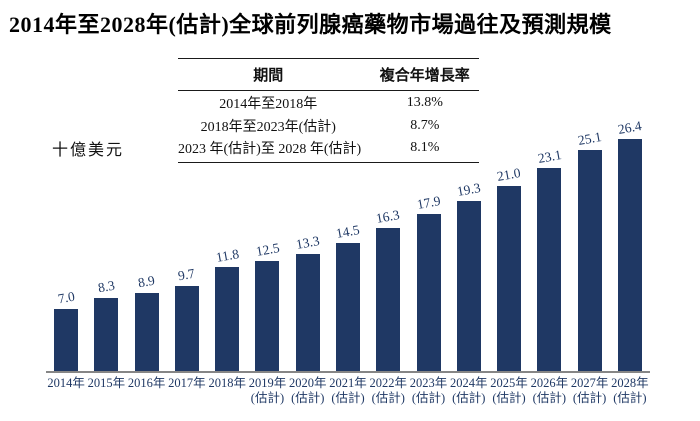  Describe the element at coordinates (589, 139) in the screenshot. I see `bar-value-label: 25.1` at that location.